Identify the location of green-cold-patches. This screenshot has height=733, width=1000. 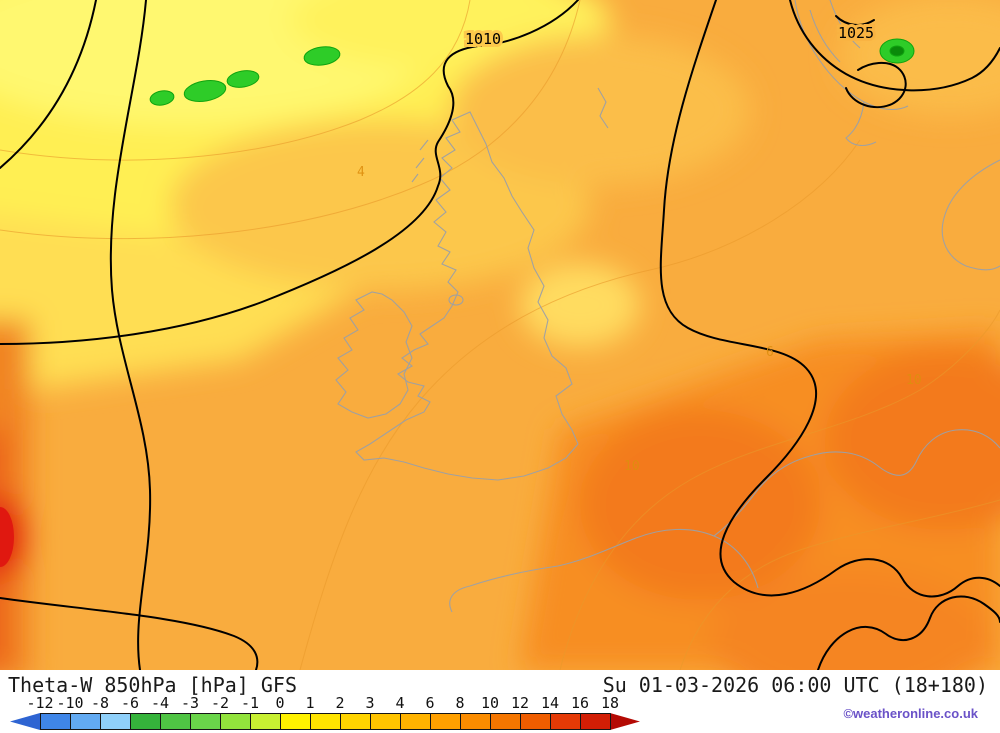
(532, 72).